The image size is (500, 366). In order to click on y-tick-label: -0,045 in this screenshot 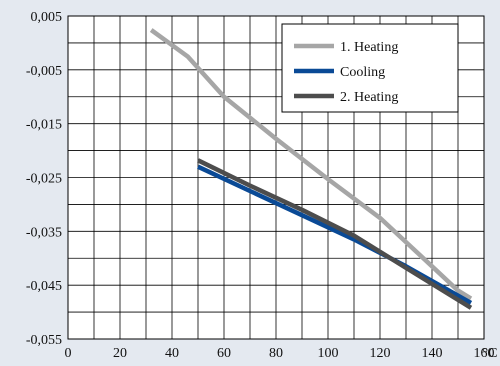, I will do `click(44, 286)`.